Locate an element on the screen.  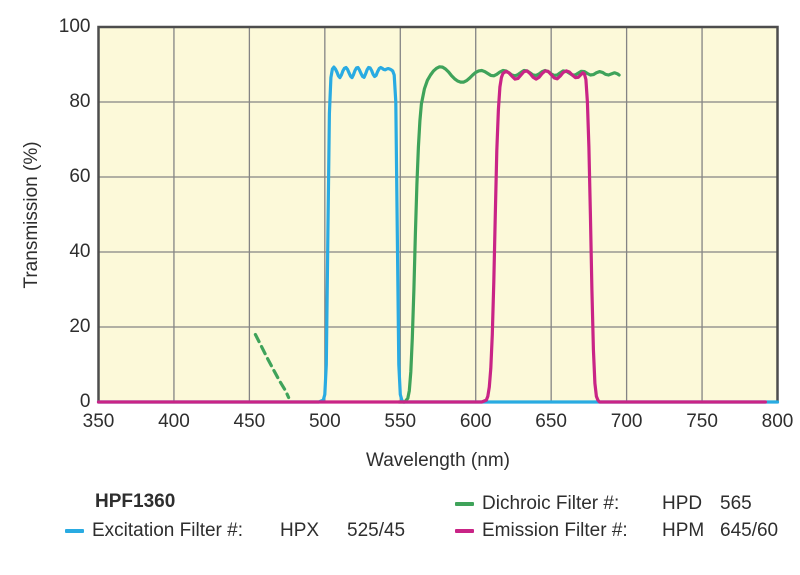
x-tick-label-450: 450 is located at coordinates (249, 421).